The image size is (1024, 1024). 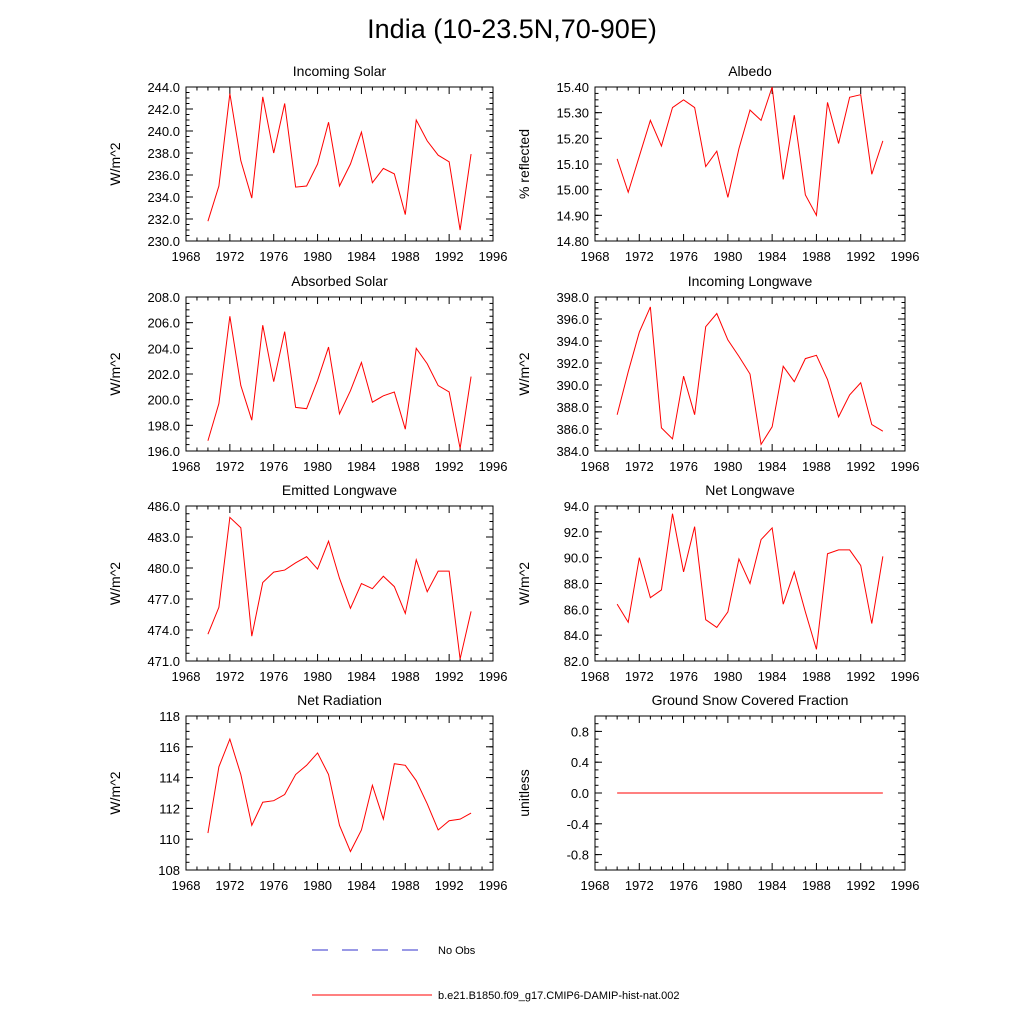 What do you see at coordinates (576, 584) in the screenshot?
I see `y-tick-label: 88.0` at bounding box center [576, 584].